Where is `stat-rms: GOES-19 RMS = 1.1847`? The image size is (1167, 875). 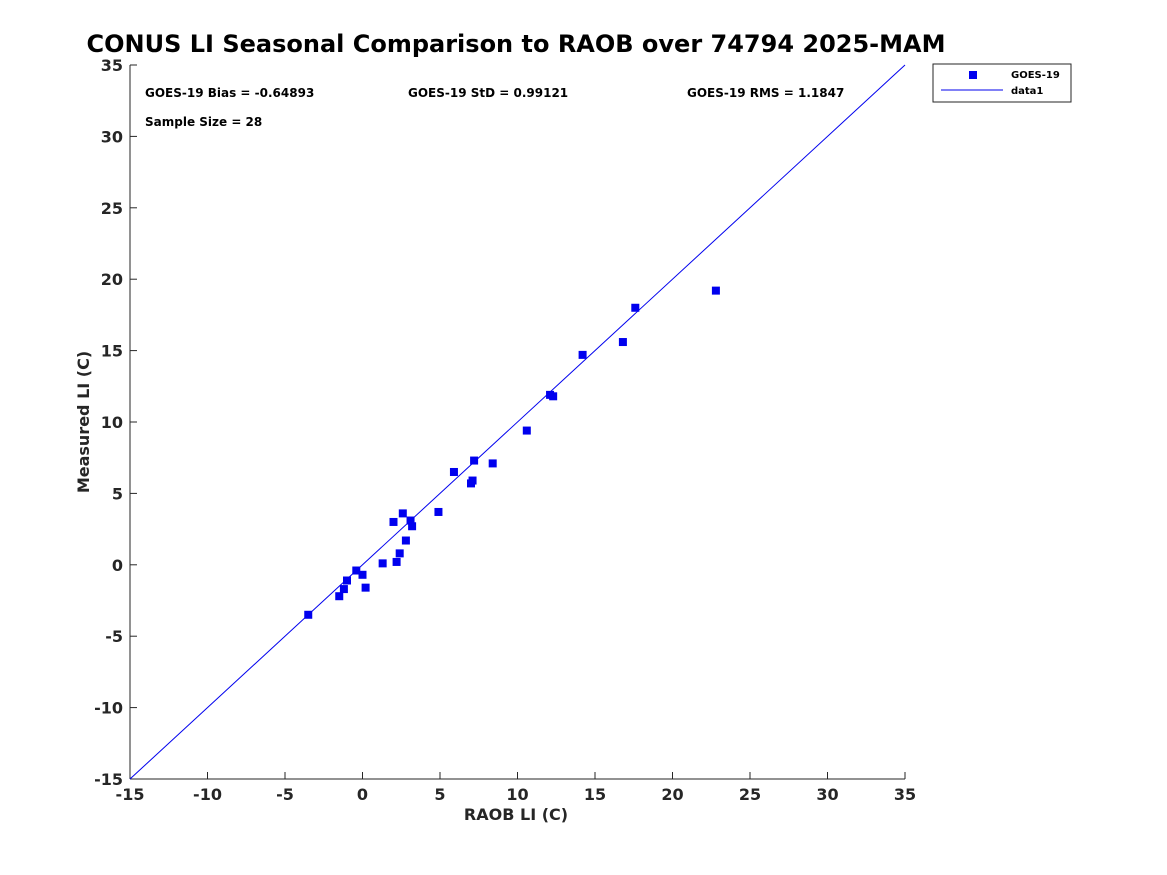 stat-rms: GOES-19 RMS = 1.1847 is located at coordinates (765, 93).